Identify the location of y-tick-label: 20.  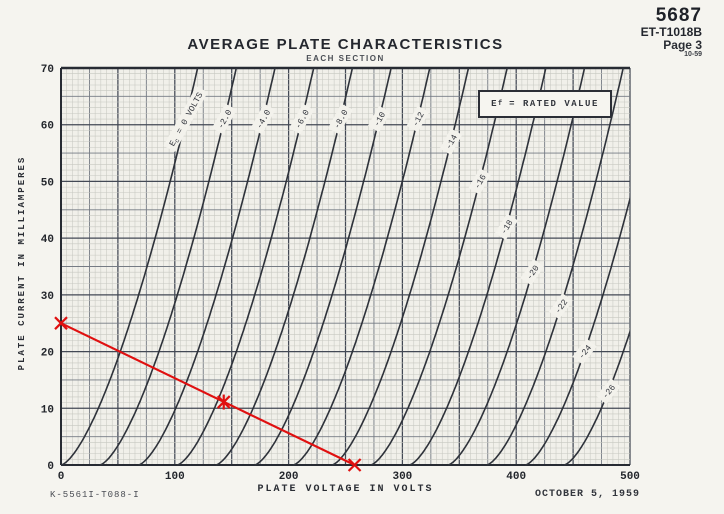
(47, 354).